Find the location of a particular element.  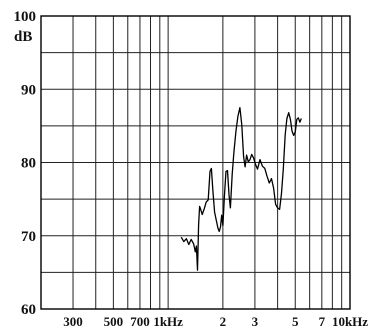

y-tick-label: 70 is located at coordinates (28, 237).